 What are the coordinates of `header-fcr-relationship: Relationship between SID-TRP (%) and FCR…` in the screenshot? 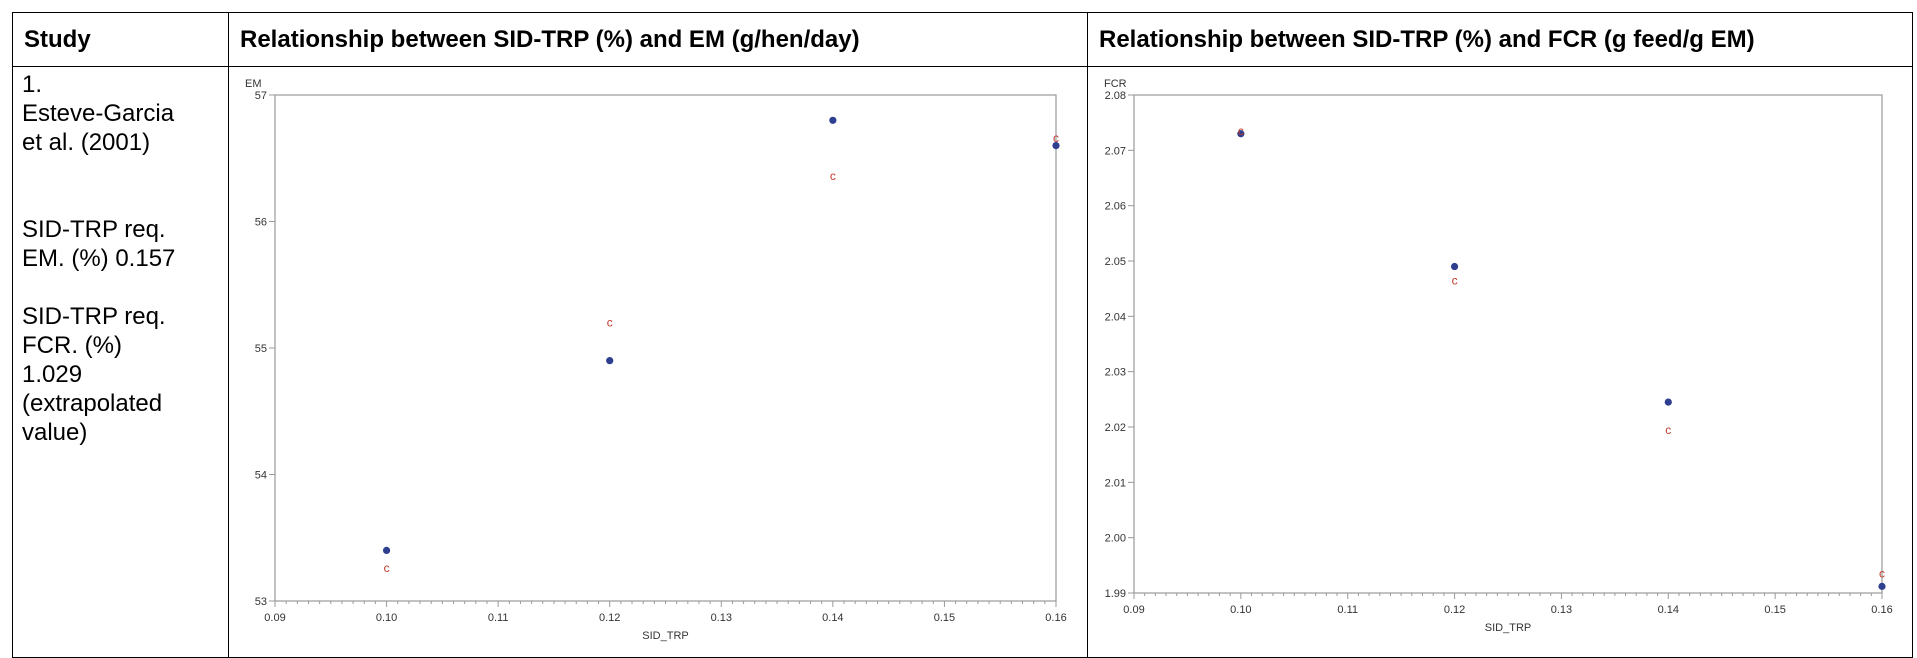 It's located at (1500, 39).